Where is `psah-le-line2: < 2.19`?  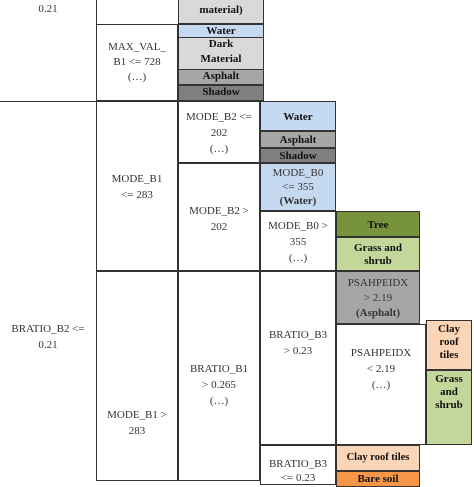 psah-le-line2: < 2.19 is located at coordinates (381, 369).